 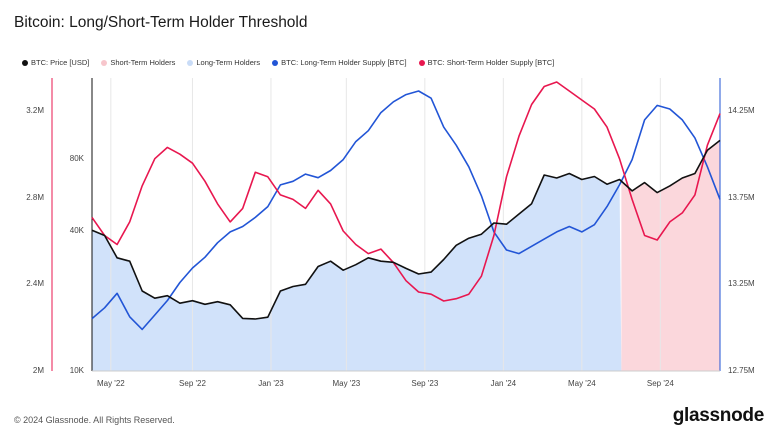 I want to click on y-left-inner-tick-label: 80K, so click(x=77, y=158).